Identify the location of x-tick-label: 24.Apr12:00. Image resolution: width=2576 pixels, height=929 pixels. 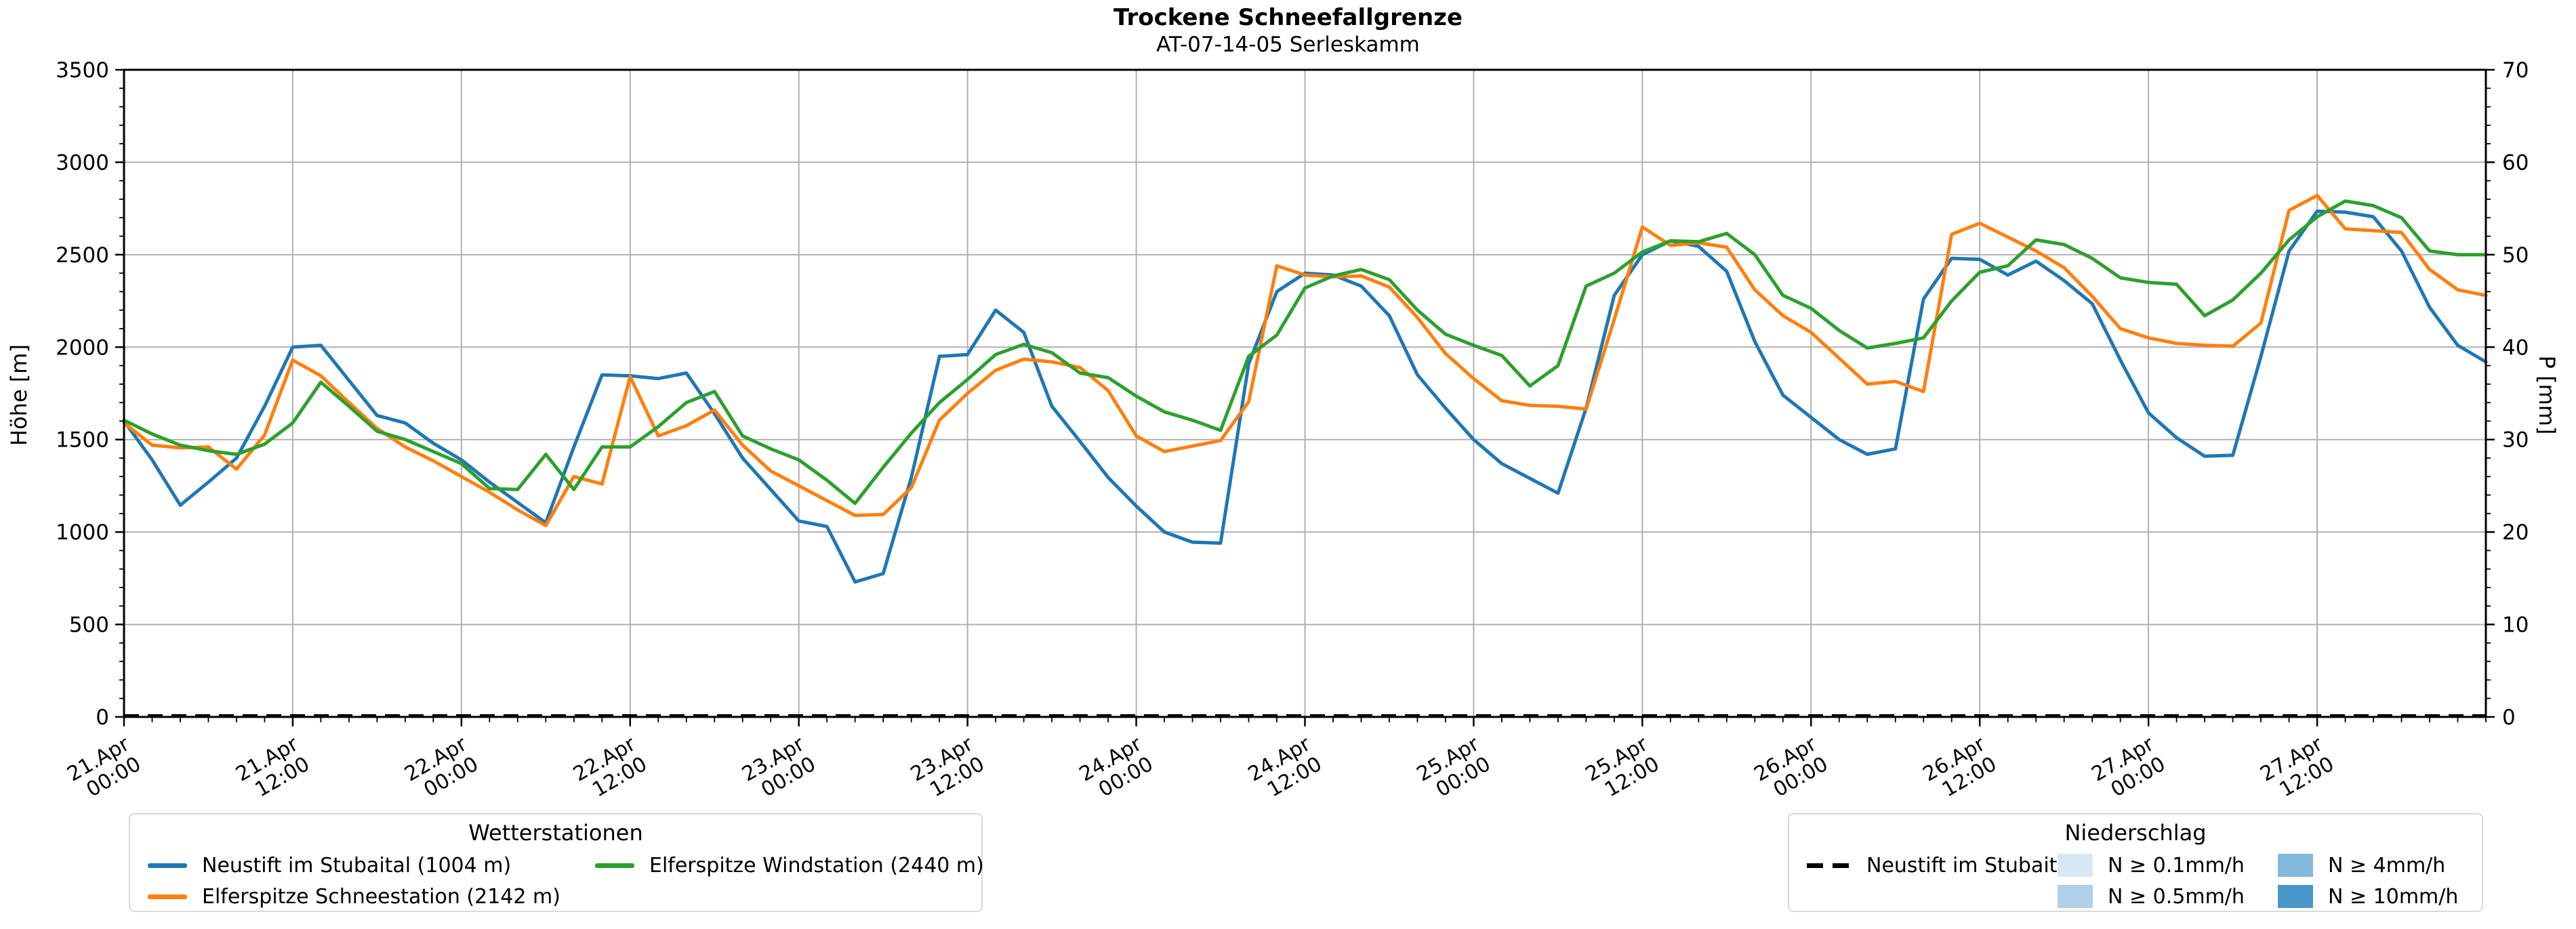
(1285, 769).